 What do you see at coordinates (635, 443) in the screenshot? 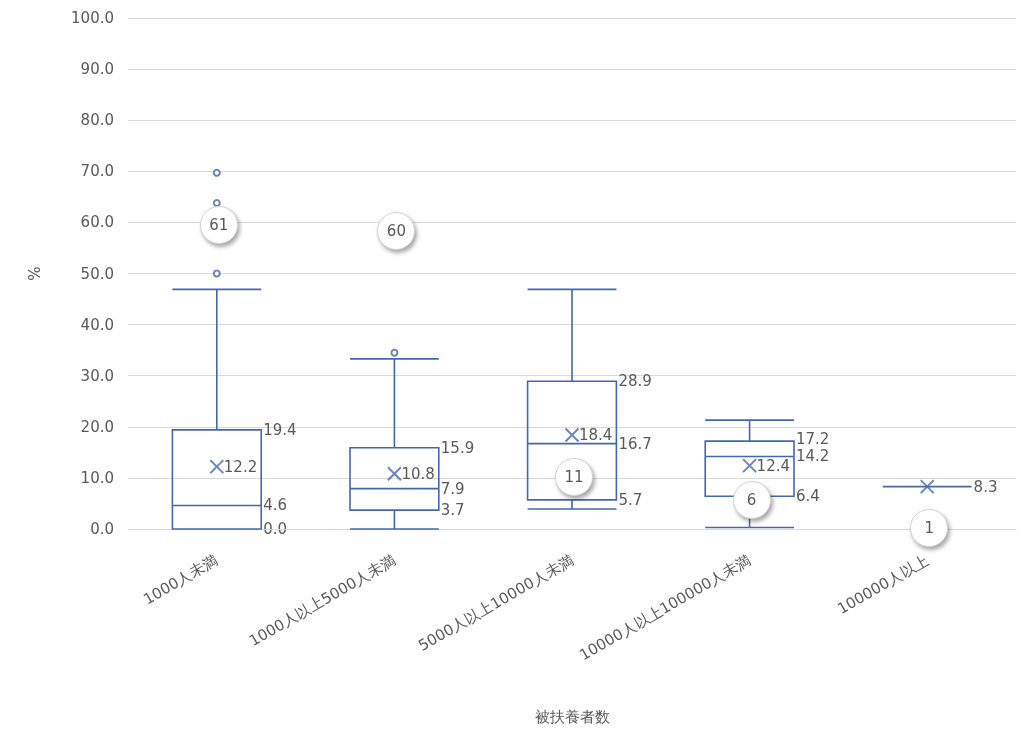
I see `annotation: 16.7` at bounding box center [635, 443].